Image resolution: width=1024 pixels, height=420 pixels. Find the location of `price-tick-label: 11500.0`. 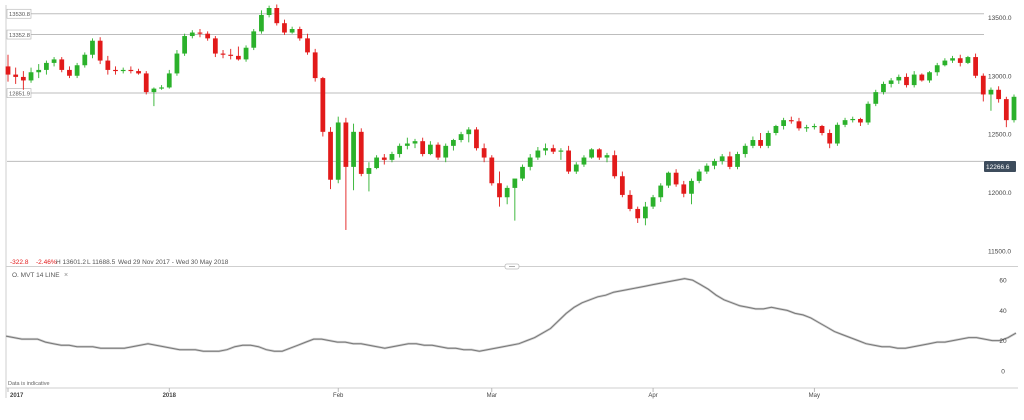

price-tick-label: 11500.0 is located at coordinates (999, 251).